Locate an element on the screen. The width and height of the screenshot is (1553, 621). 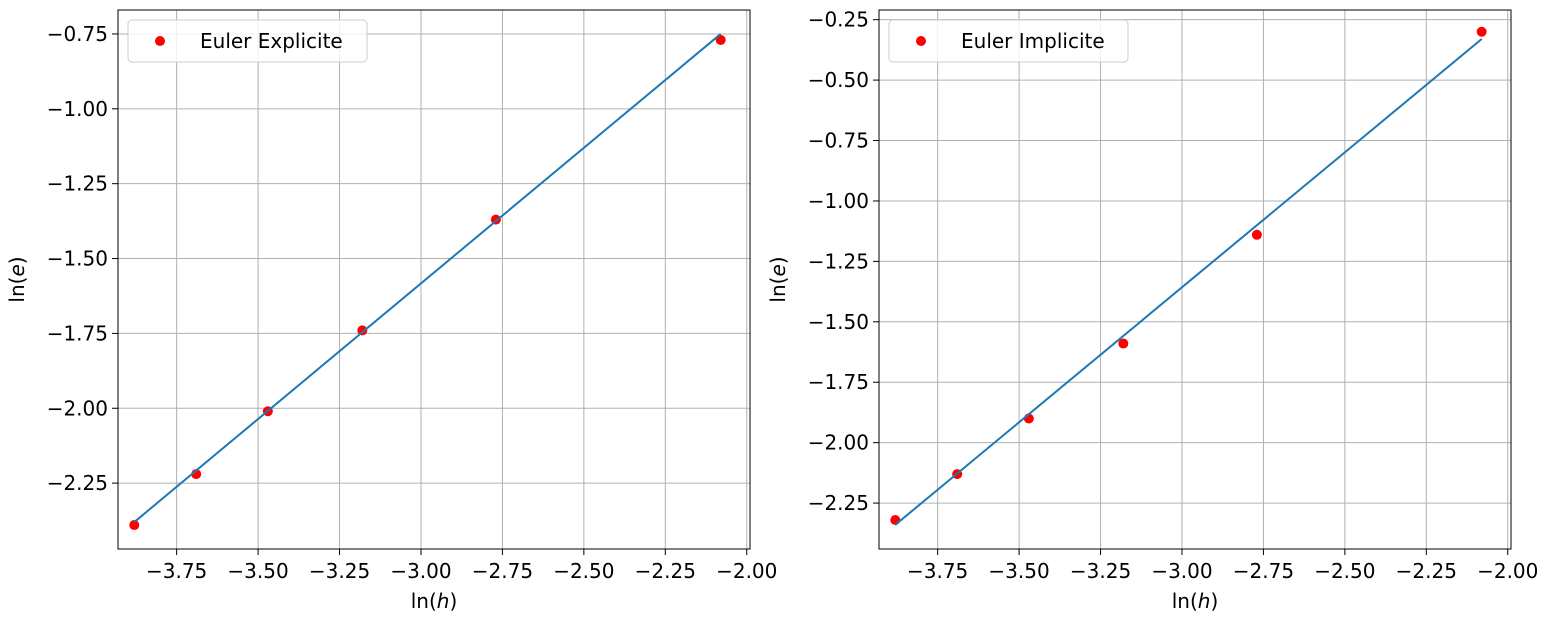
legend: Euler Explicite is located at coordinates (247, 41).